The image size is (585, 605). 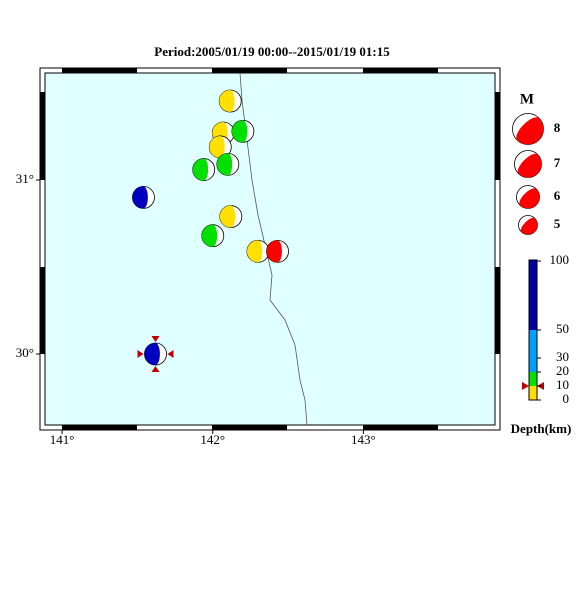 I want to click on depth-tick-label: 100, so click(x=560, y=259).